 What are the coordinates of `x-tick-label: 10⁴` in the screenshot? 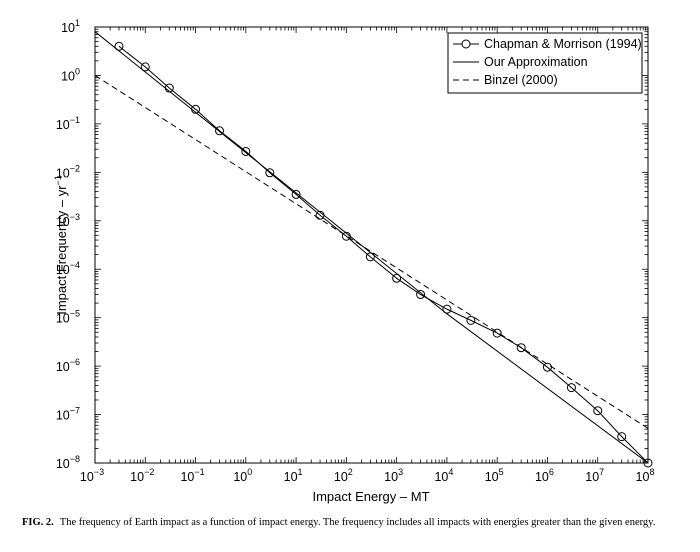 It's located at (443, 475).